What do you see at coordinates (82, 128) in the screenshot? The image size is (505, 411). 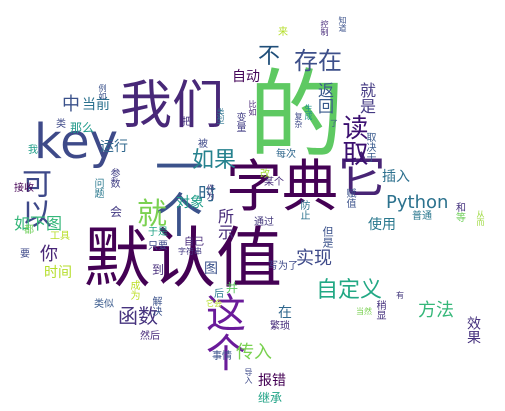 I see `cloud-word: 那么` at bounding box center [82, 128].